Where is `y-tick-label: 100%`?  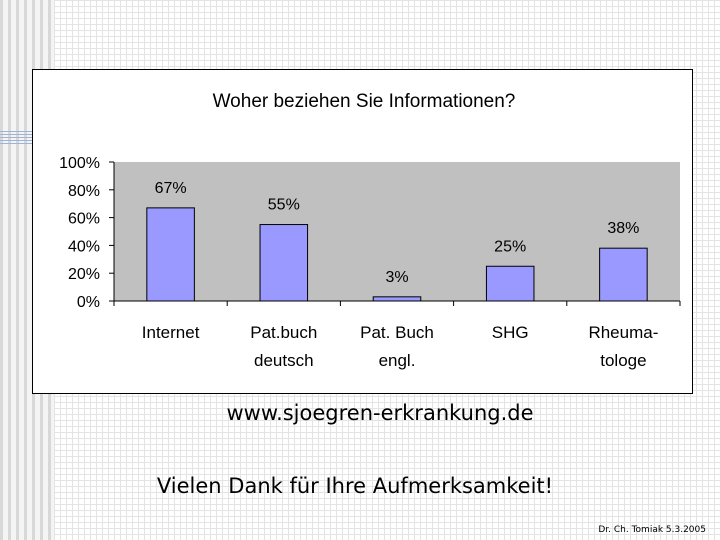 y-tick-label: 100% is located at coordinates (79, 163).